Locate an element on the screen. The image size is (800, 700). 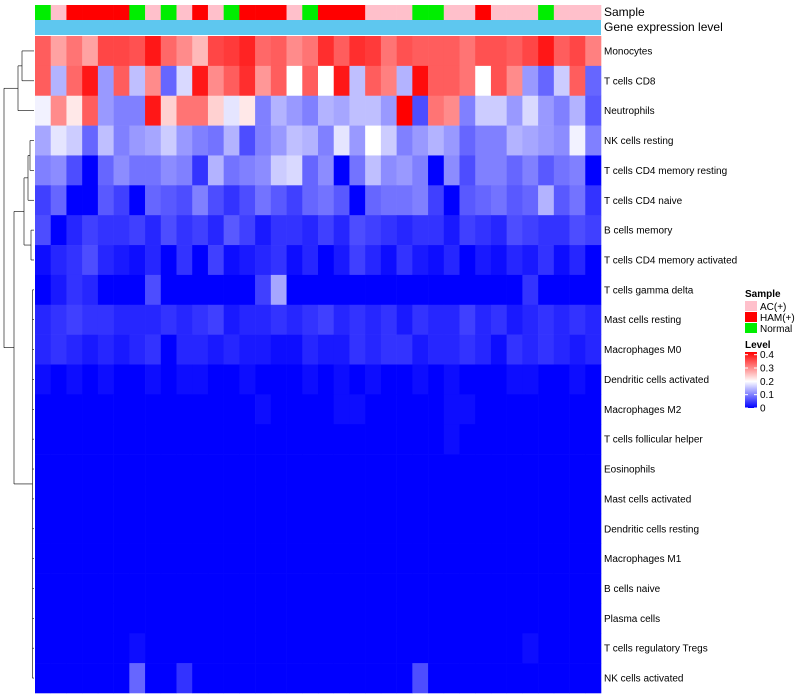
row-dendrogram is located at coordinates (18, 364).